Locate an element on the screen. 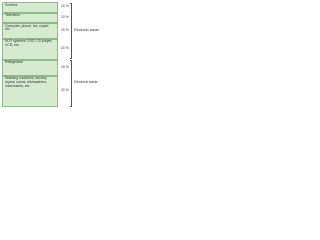  group-label: Electronic waste is located at coordinates (86, 29).